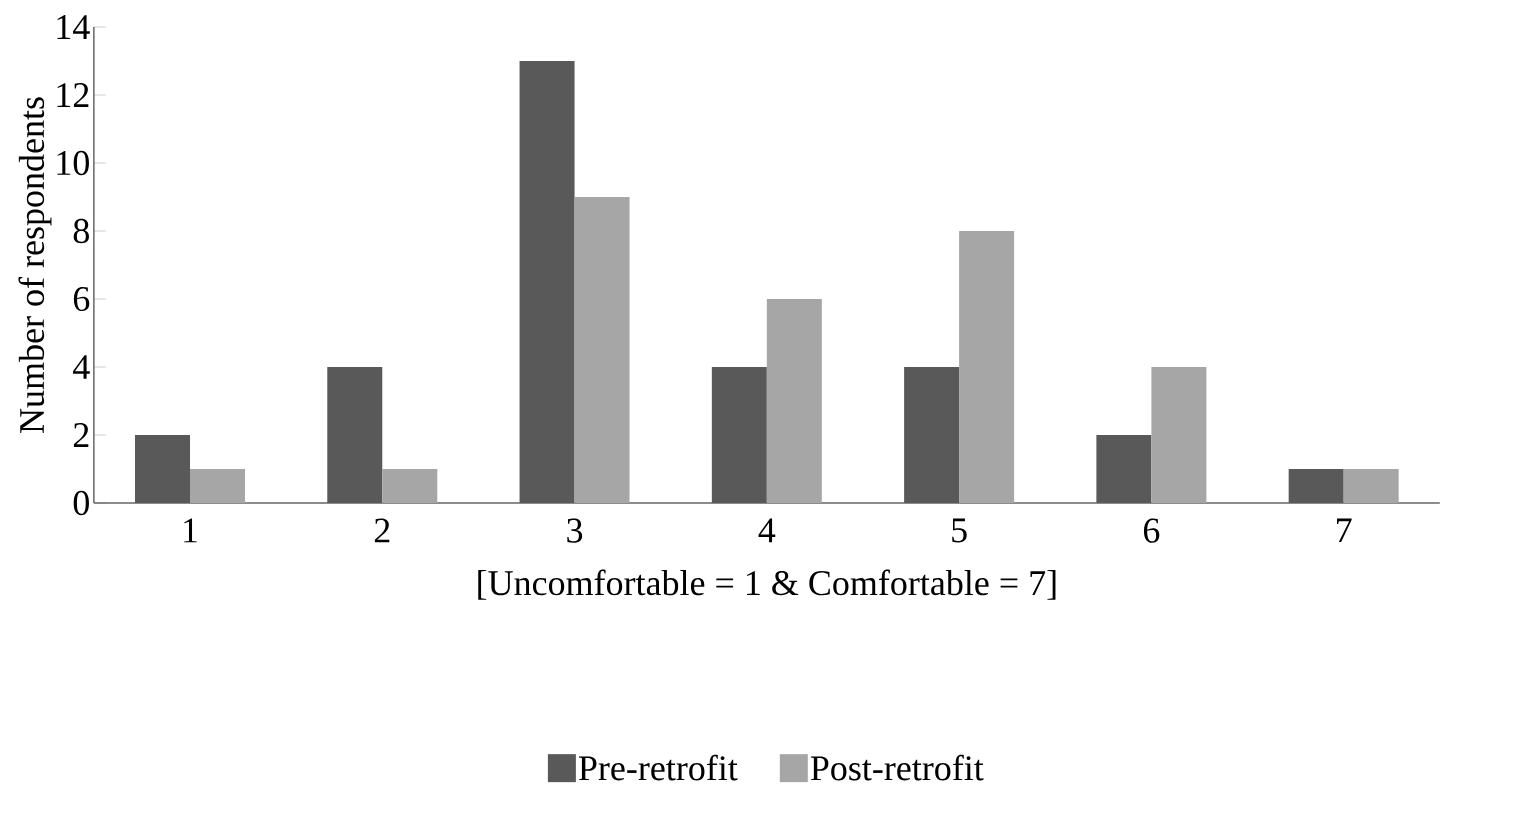 This screenshot has width=1524, height=823. Describe the element at coordinates (81, 503) in the screenshot. I see `y-tick-label: 0` at that location.